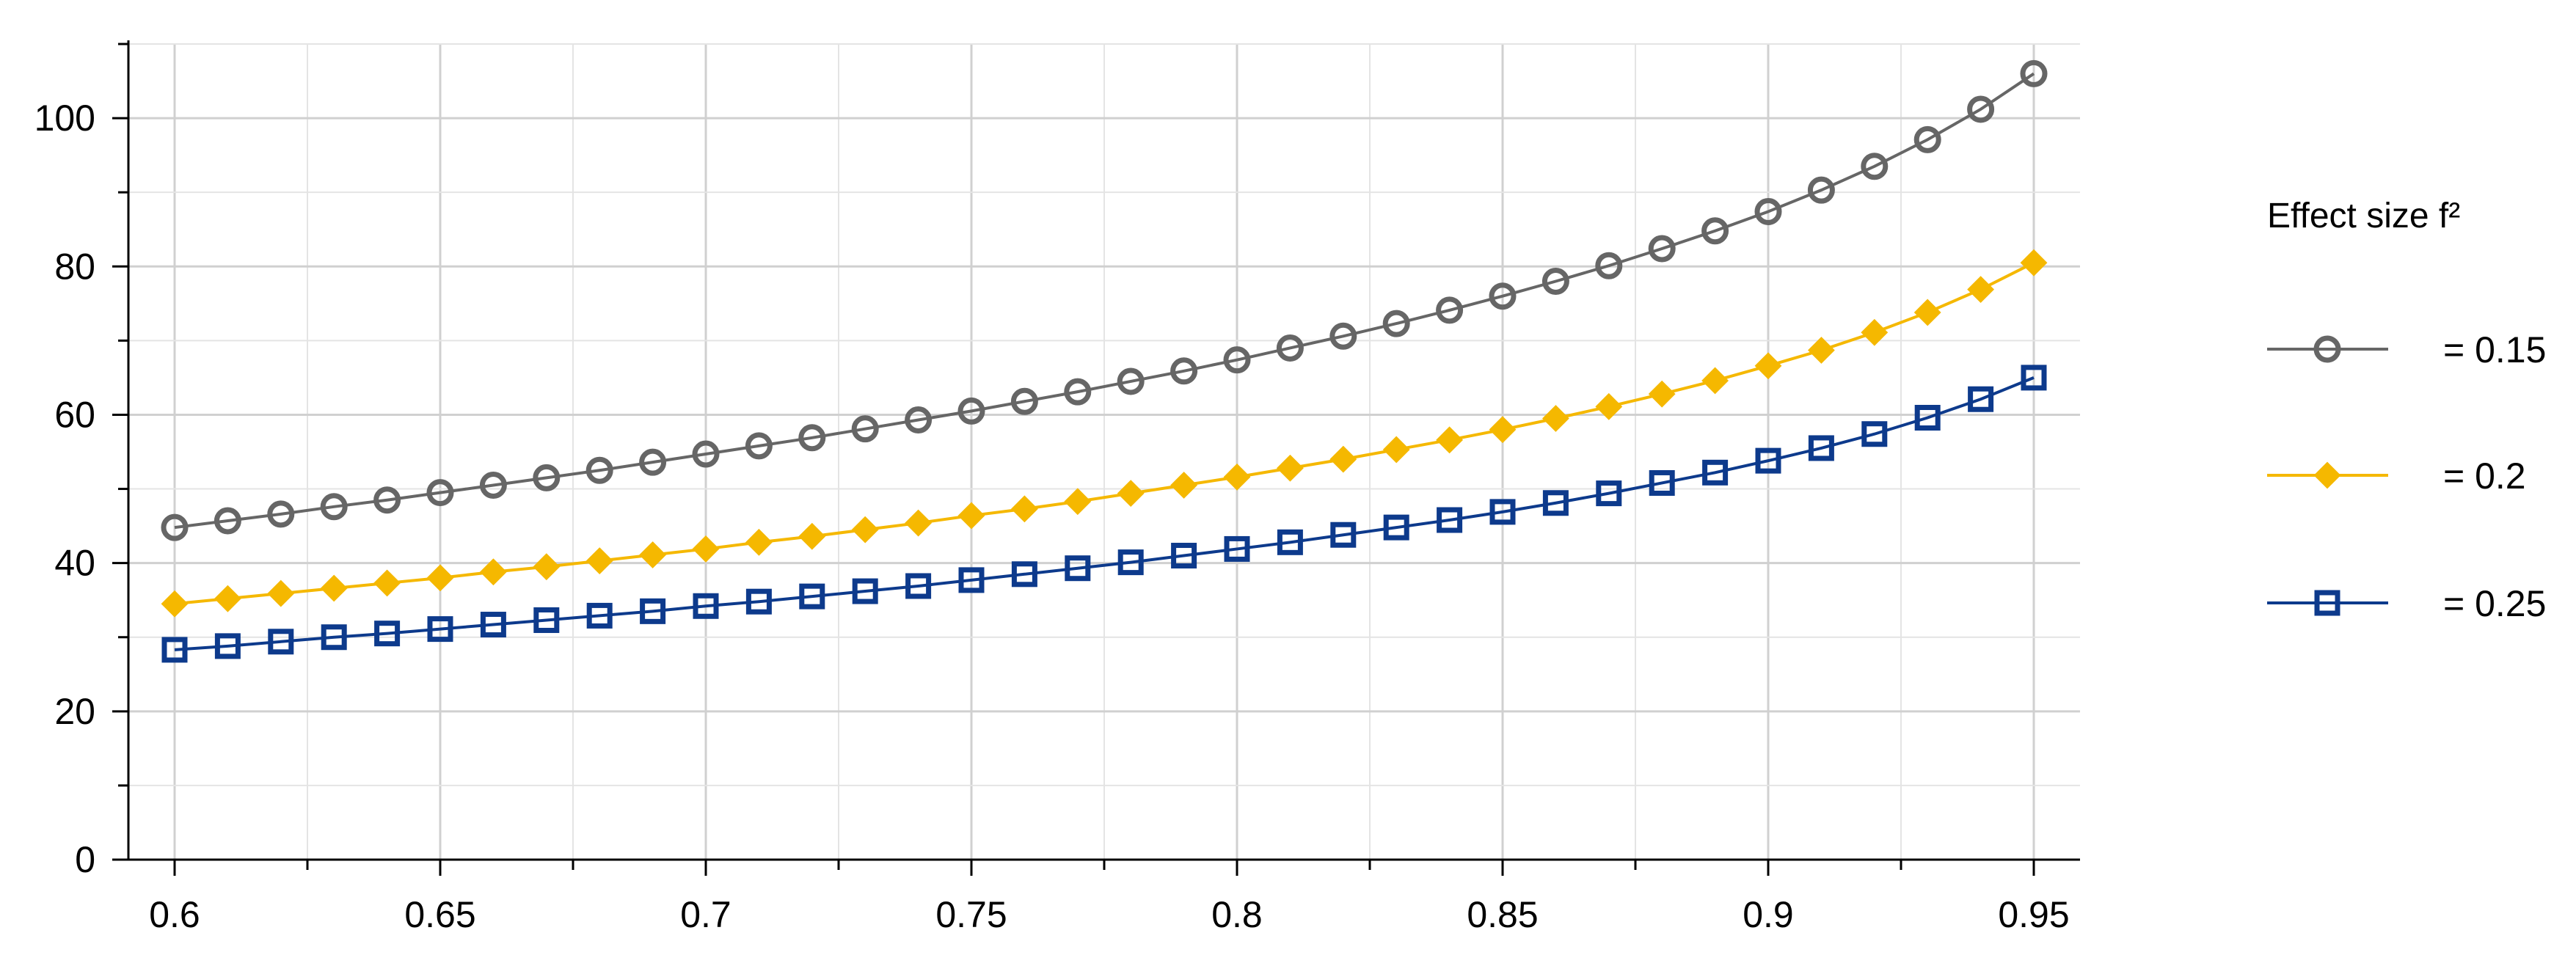 The image size is (2576, 977). Describe the element at coordinates (2495, 603) in the screenshot. I see `legend-label: = 0.25` at that location.